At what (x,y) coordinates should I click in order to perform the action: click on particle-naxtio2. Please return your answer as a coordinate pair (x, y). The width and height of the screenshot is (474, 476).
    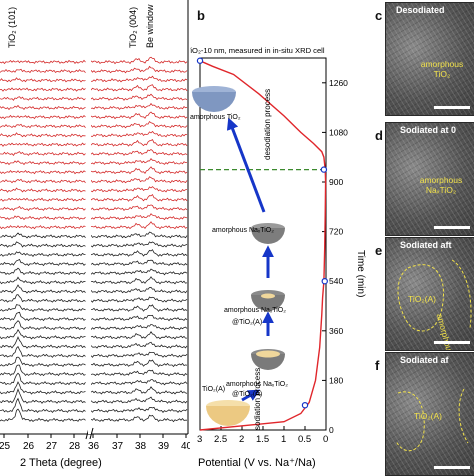
    Looking at the image, I should click on (268, 233).